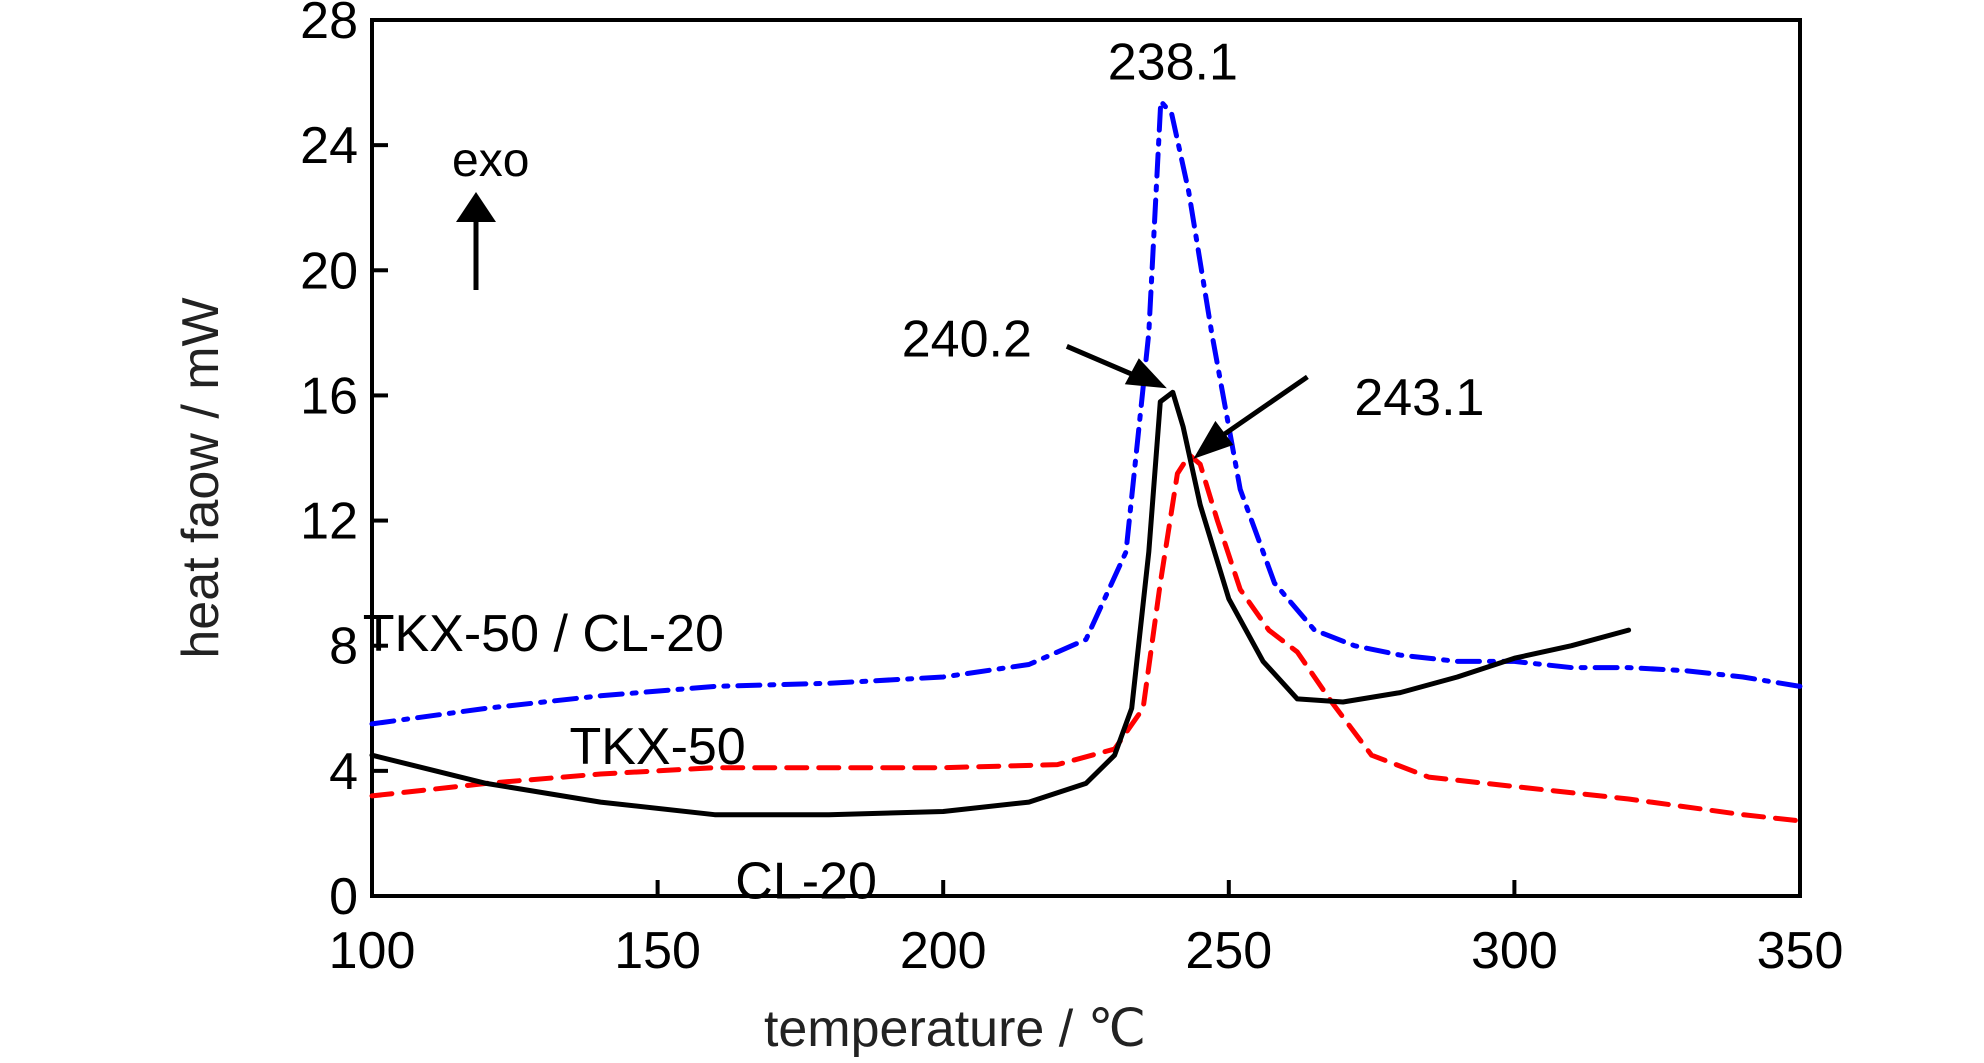 Image resolution: width=1984 pixels, height=1063 pixels. I want to click on y-tick-label: 8, so click(343, 647).